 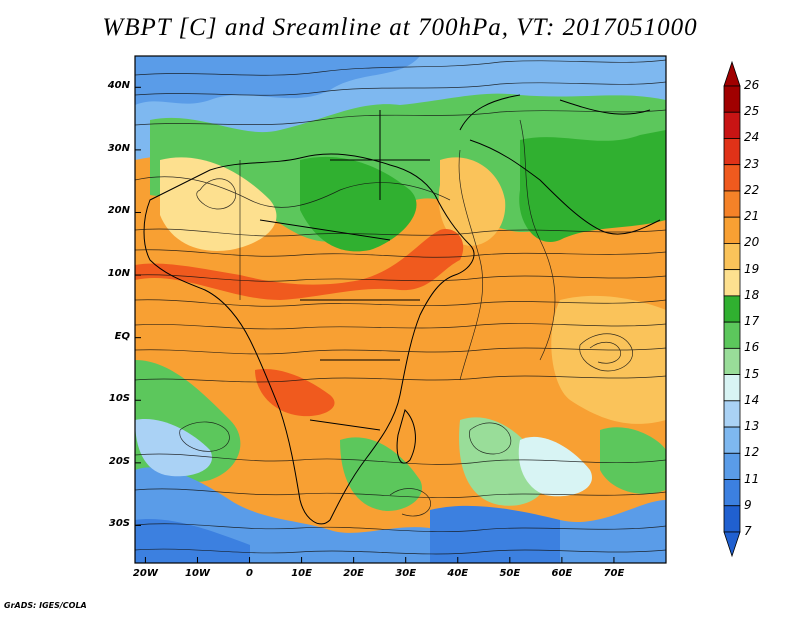 What do you see at coordinates (752, 294) in the screenshot?
I see `colorbar-label: 18` at bounding box center [752, 294].